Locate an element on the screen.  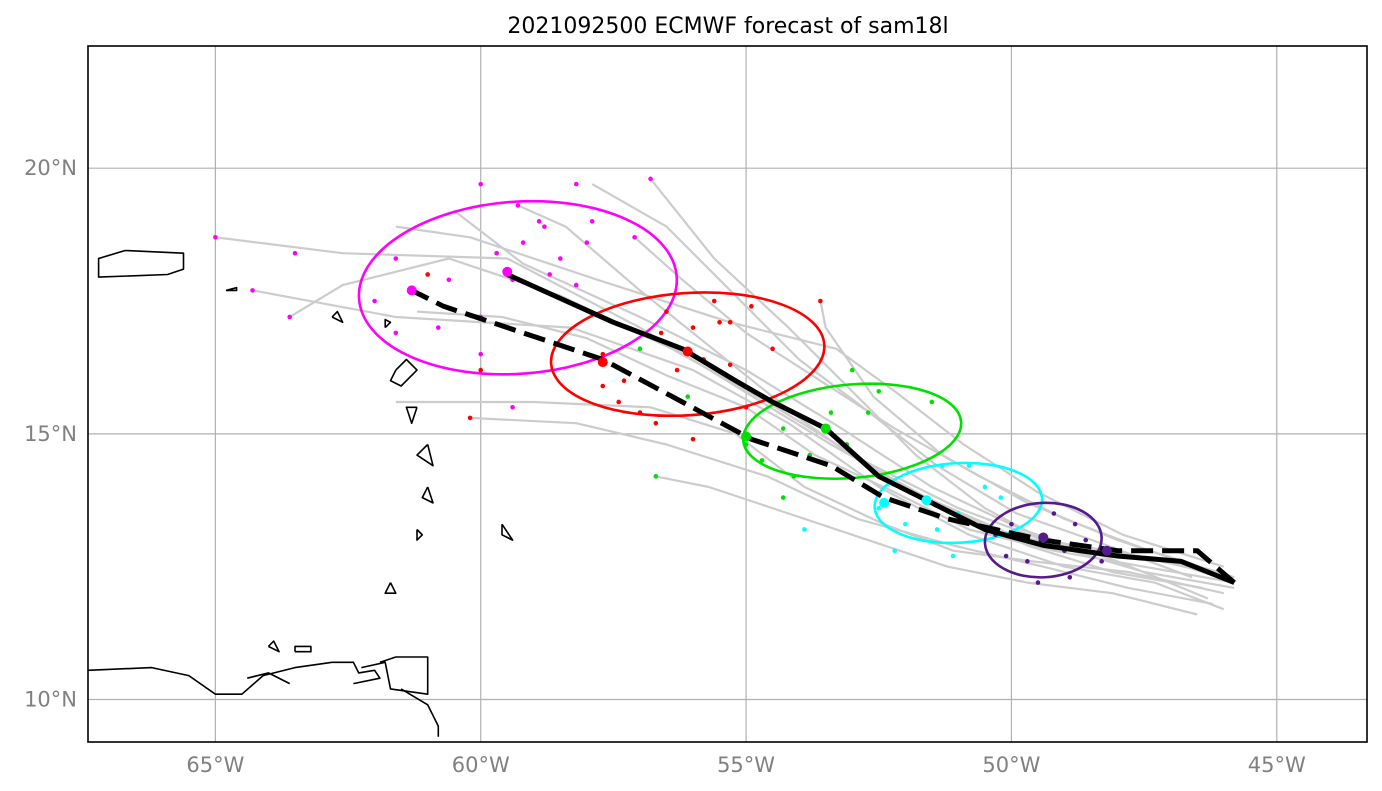
lat-tick-label: 10°N is located at coordinates (50, 699).